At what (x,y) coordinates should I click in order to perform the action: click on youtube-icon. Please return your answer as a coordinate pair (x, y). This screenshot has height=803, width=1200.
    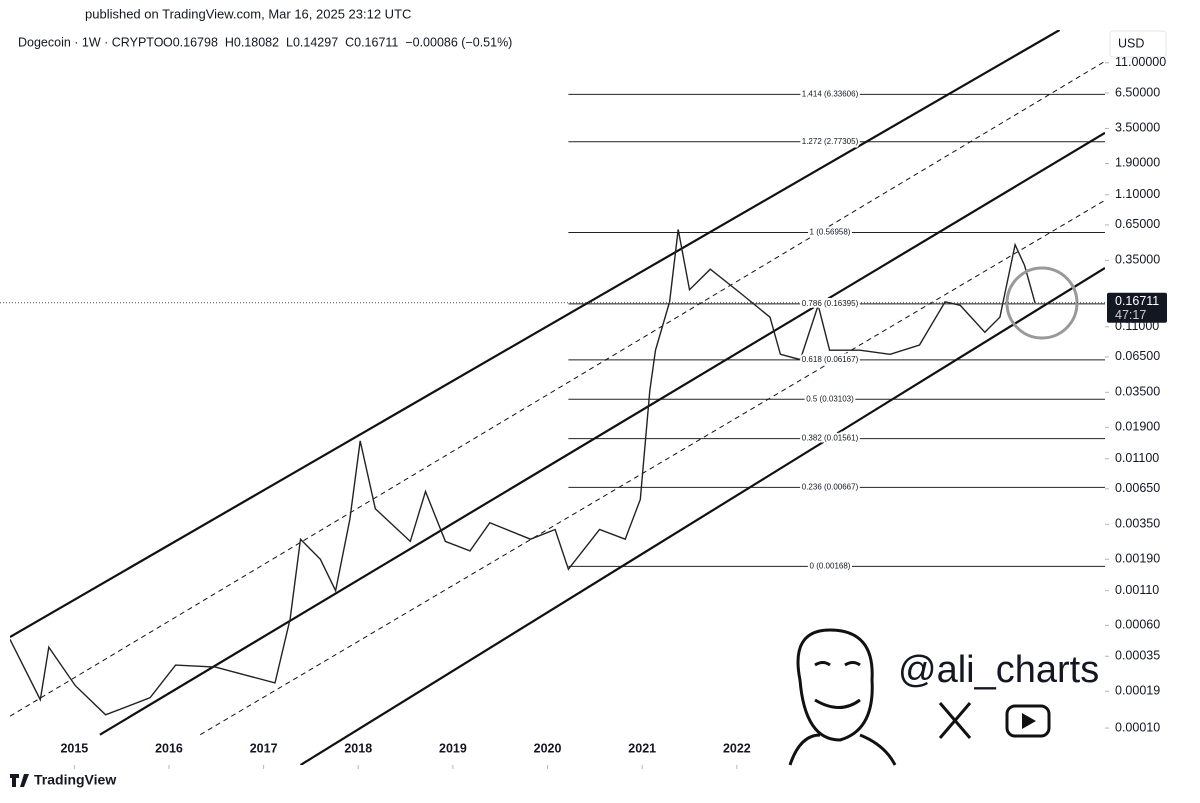
    Looking at the image, I should click on (1028, 721).